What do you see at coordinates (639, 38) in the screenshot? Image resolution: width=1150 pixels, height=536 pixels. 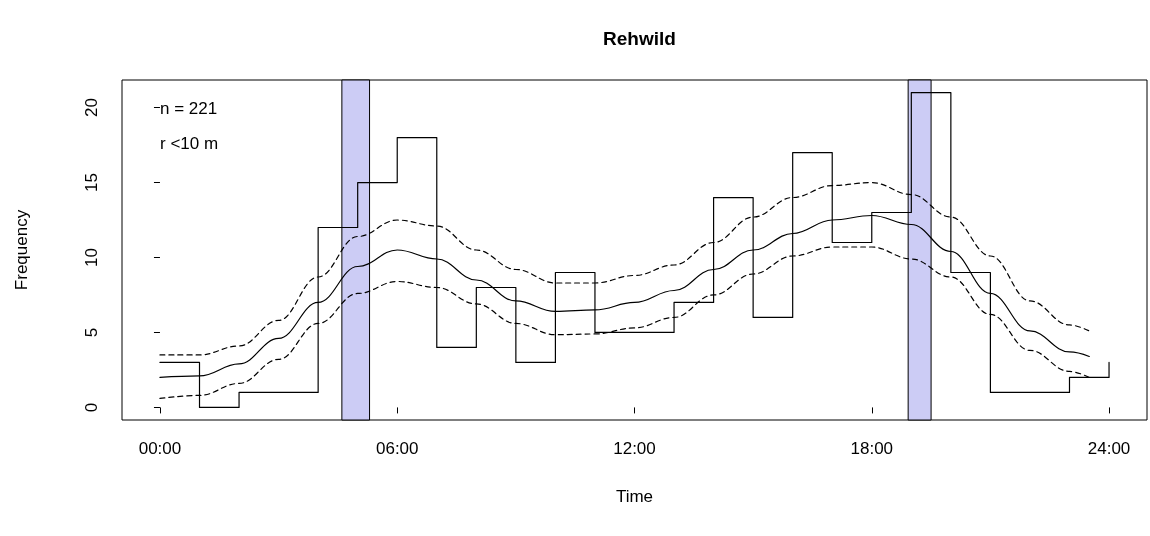 I see `chart-title: Rehwild` at bounding box center [639, 38].